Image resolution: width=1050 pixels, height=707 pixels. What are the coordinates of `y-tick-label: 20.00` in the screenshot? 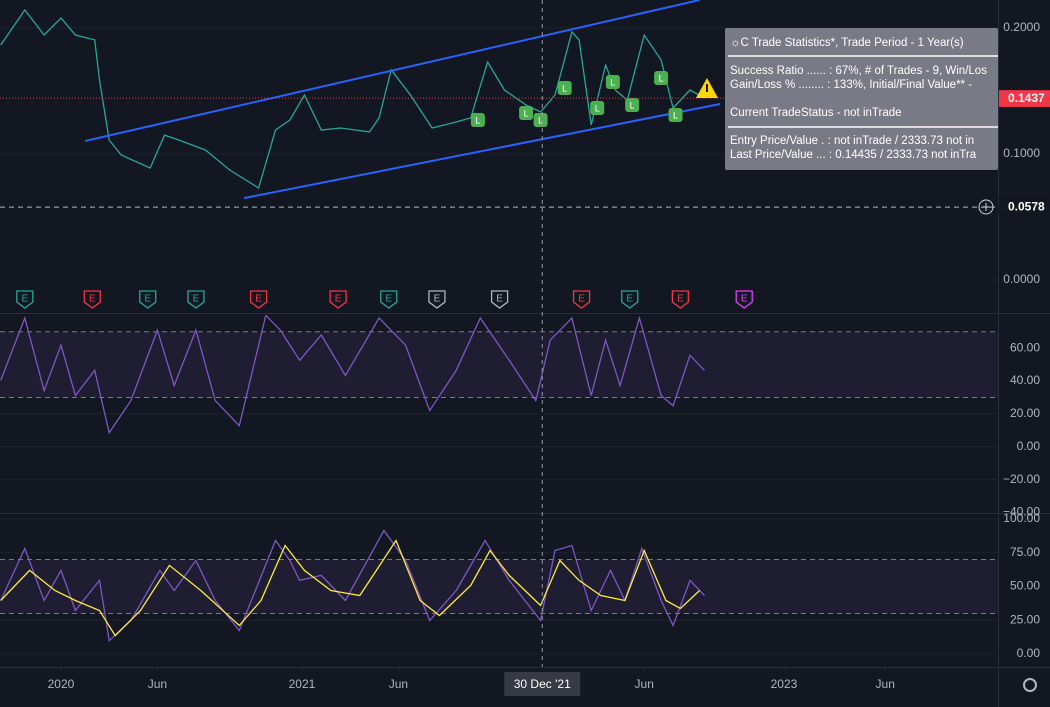 It's located at (1025, 413).